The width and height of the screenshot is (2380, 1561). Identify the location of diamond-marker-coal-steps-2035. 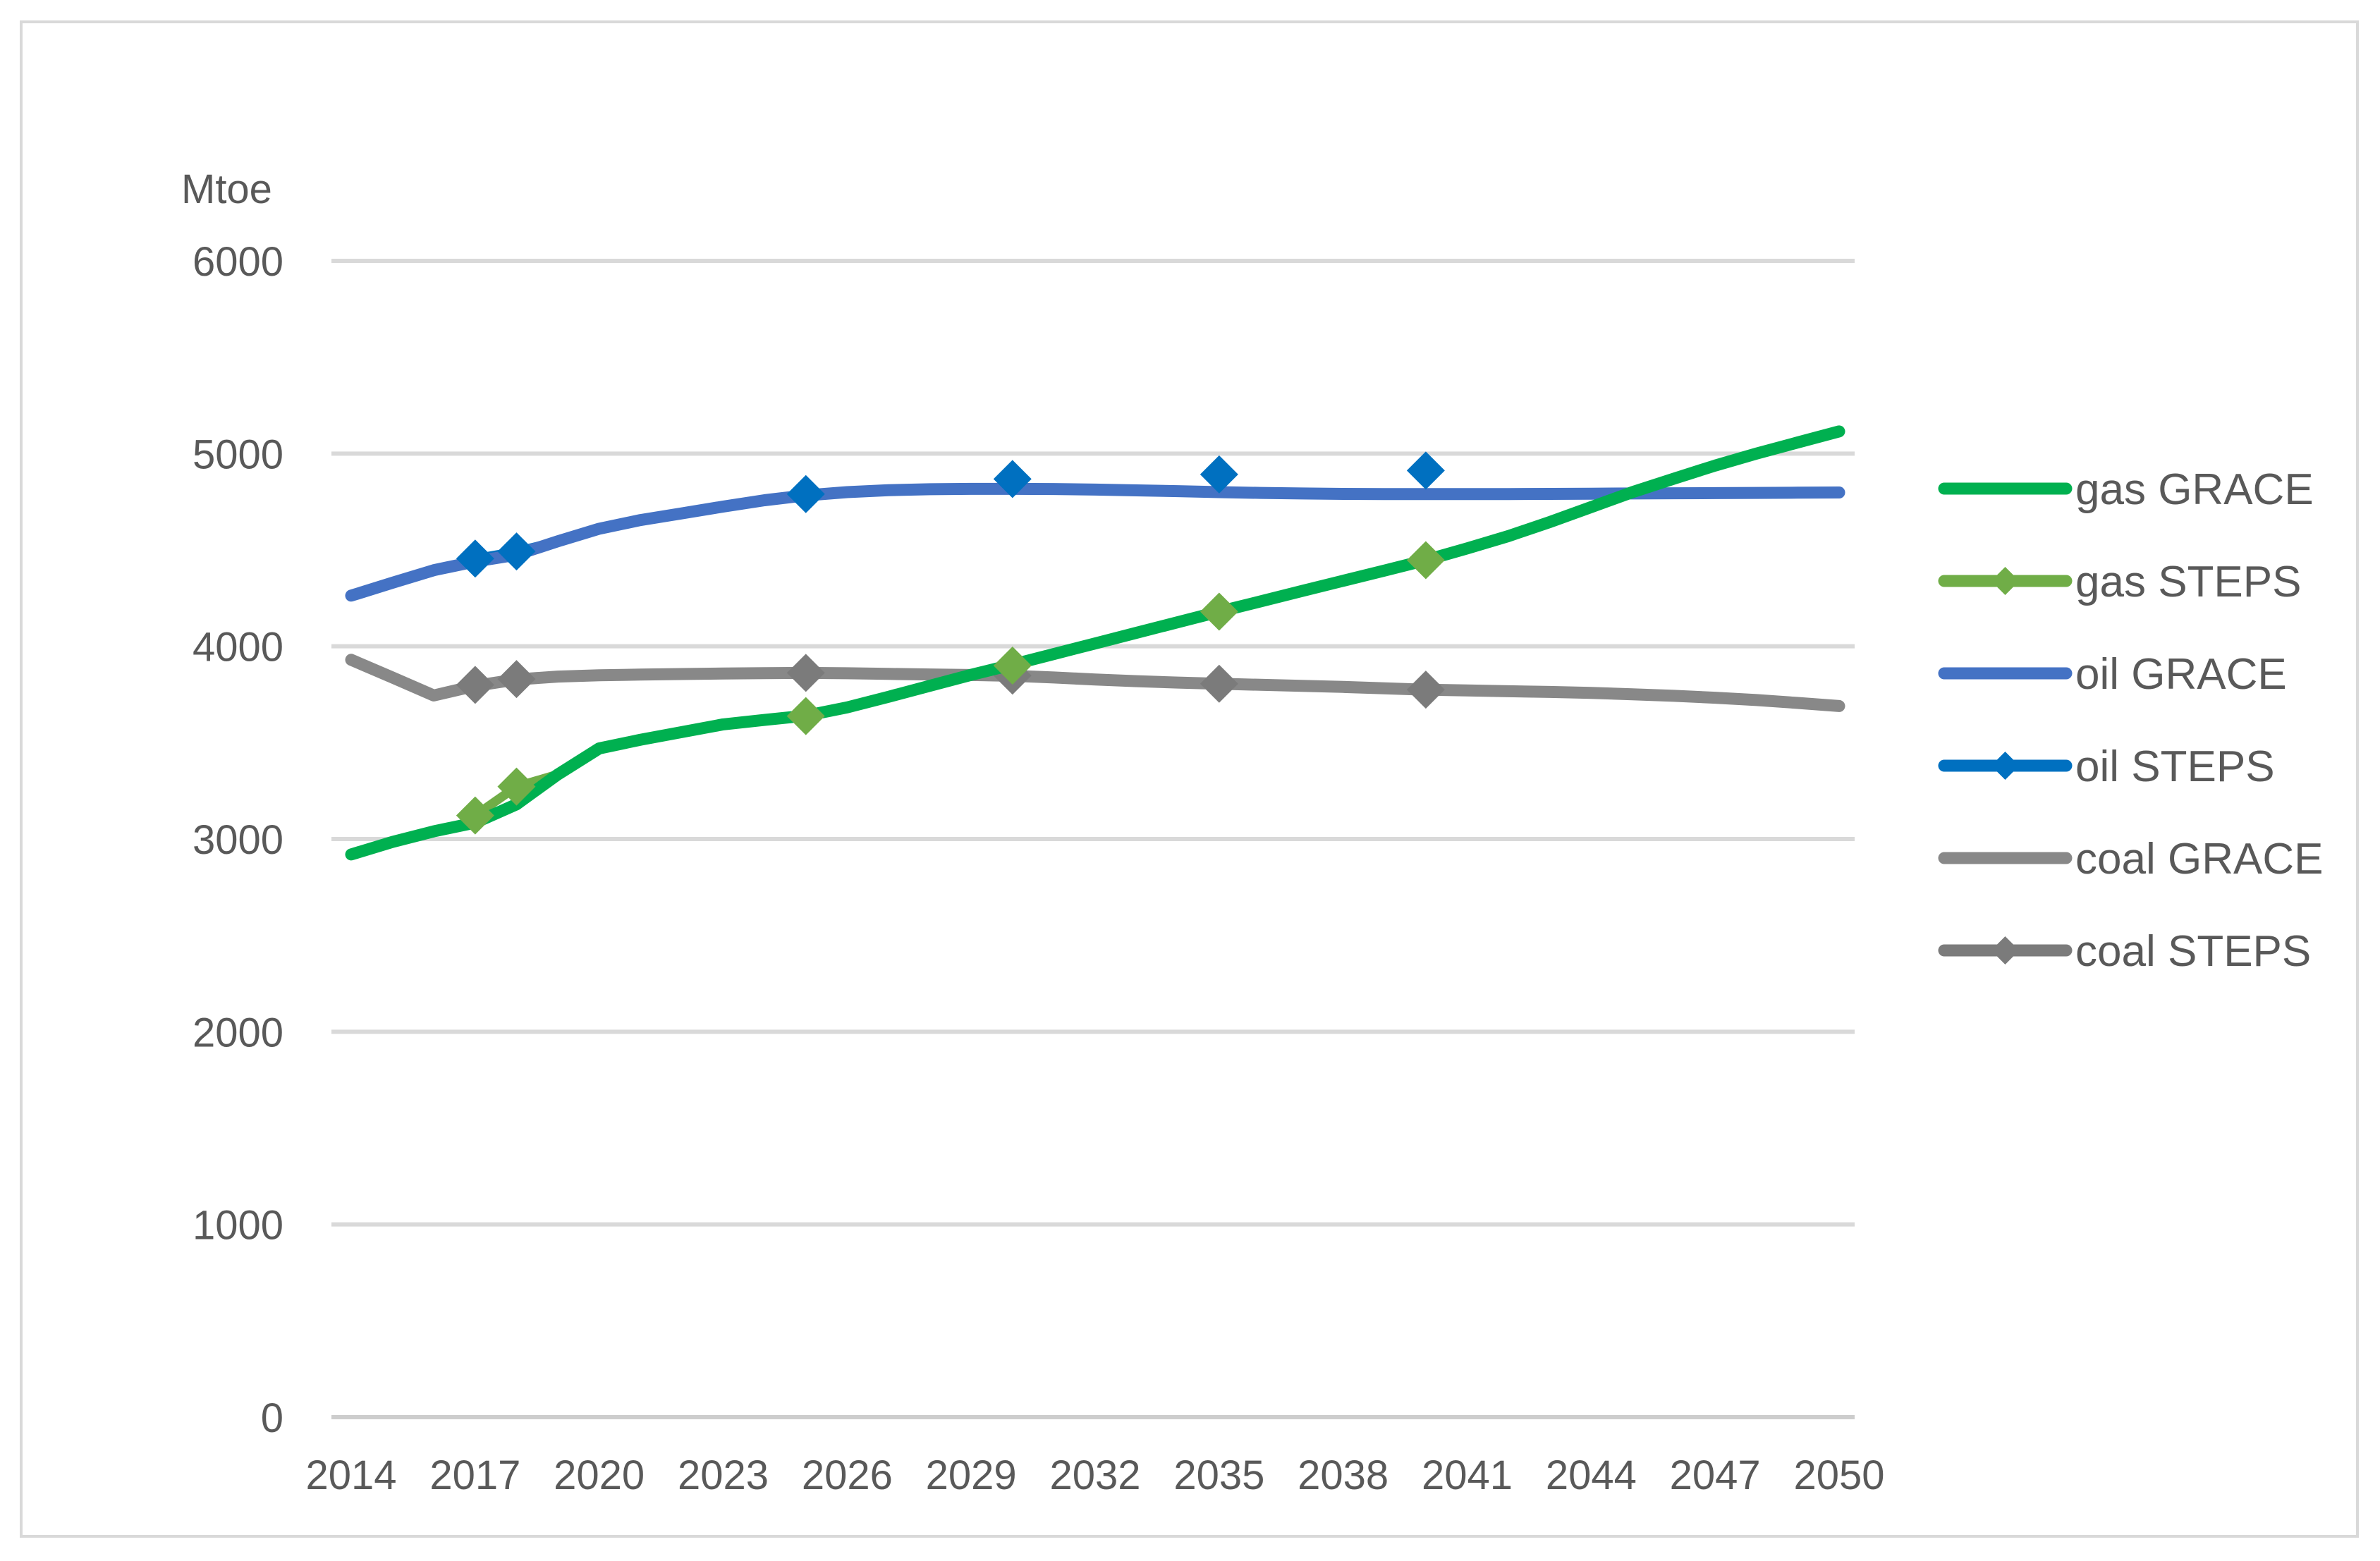
(1219, 683).